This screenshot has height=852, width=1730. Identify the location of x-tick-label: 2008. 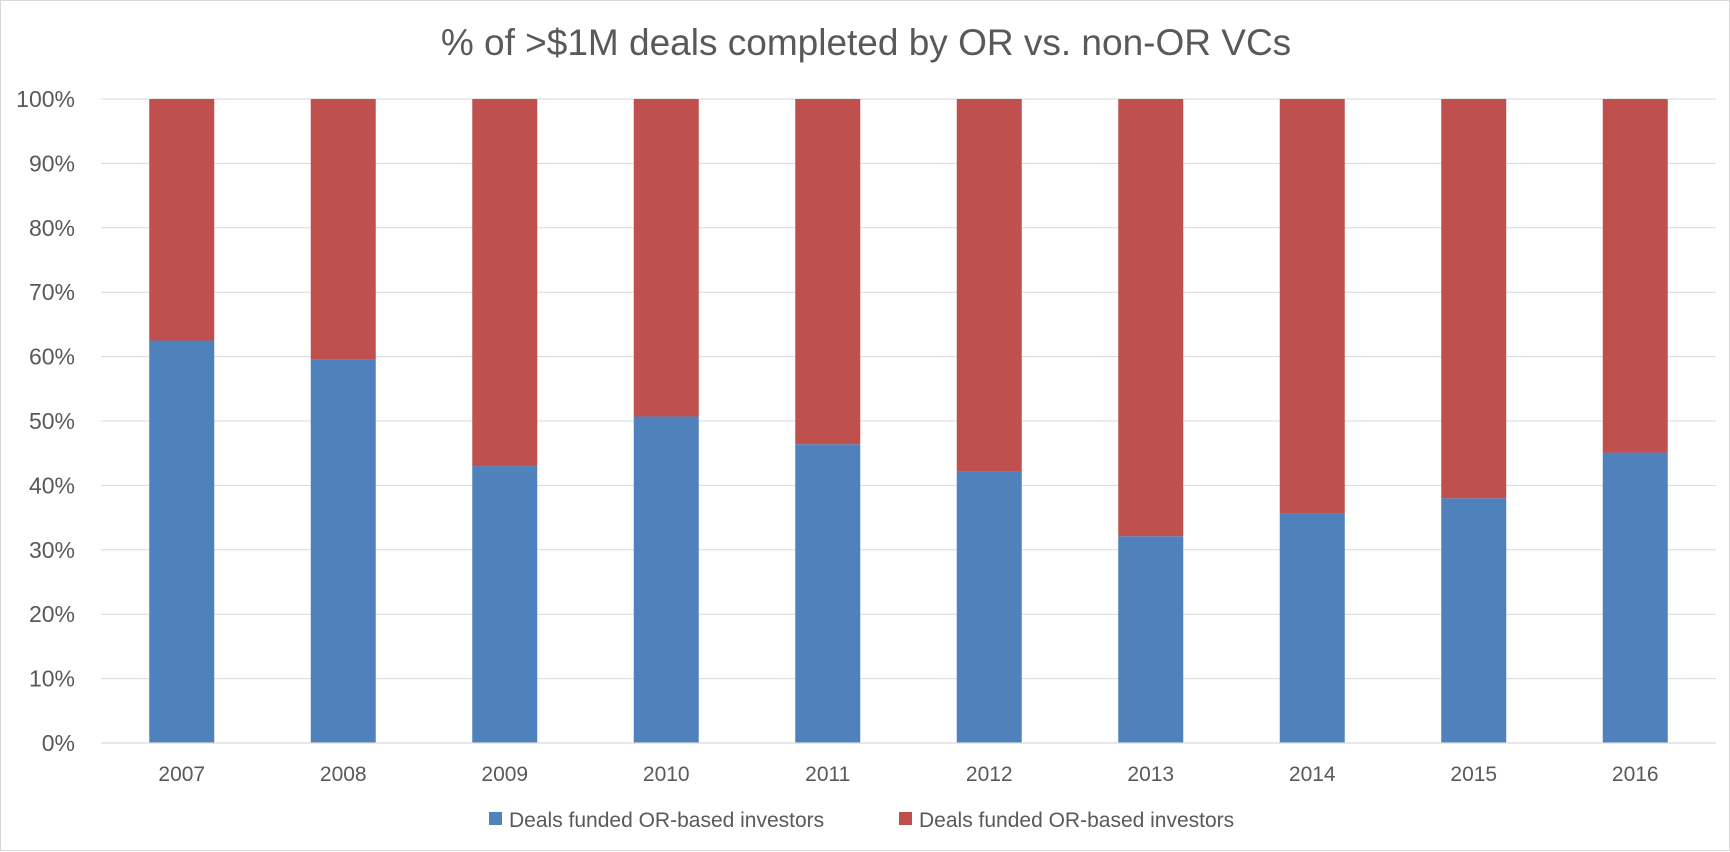
(343, 774).